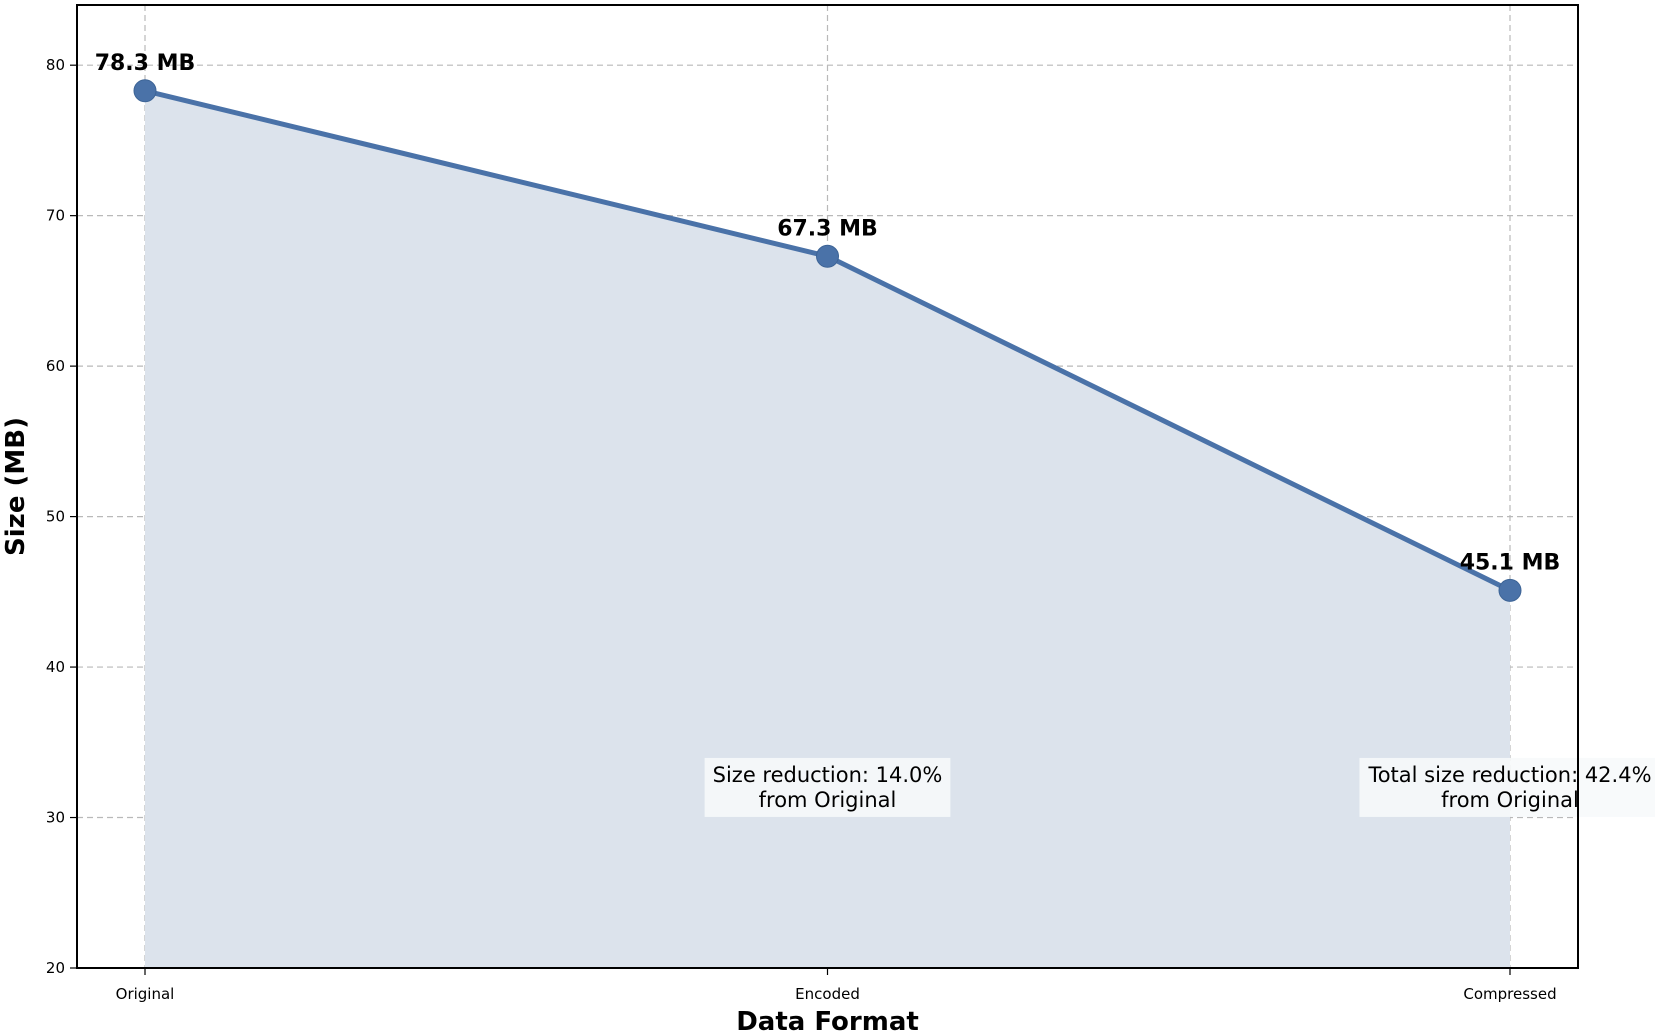 This screenshot has height=1034, width=1655. I want to click on x-tick-label: Compressed, so click(1509, 994).